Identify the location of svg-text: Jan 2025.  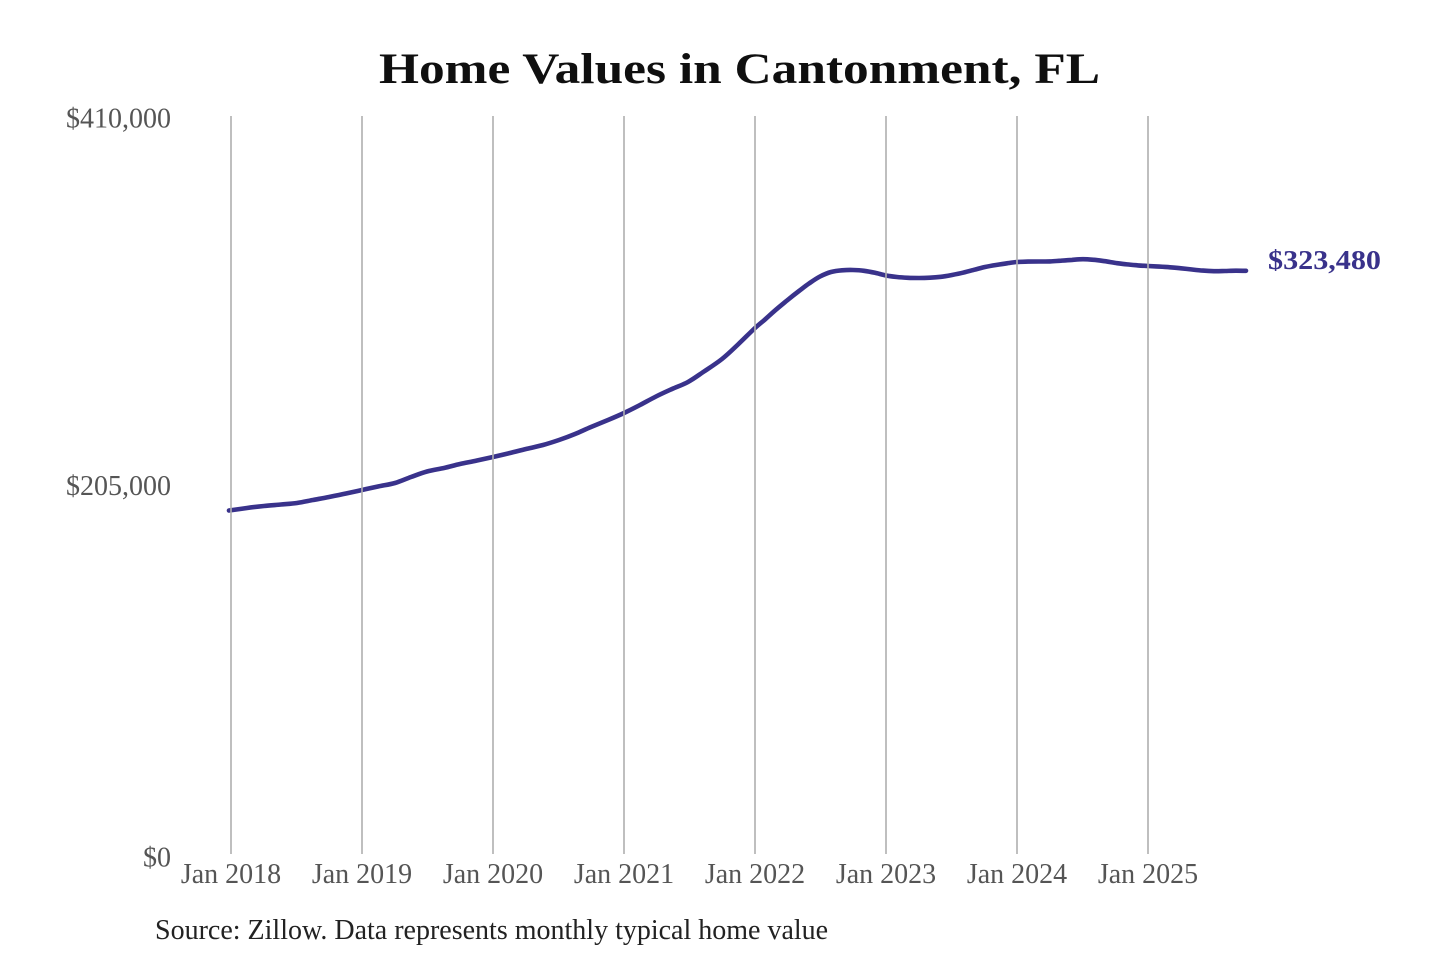
(1148, 874).